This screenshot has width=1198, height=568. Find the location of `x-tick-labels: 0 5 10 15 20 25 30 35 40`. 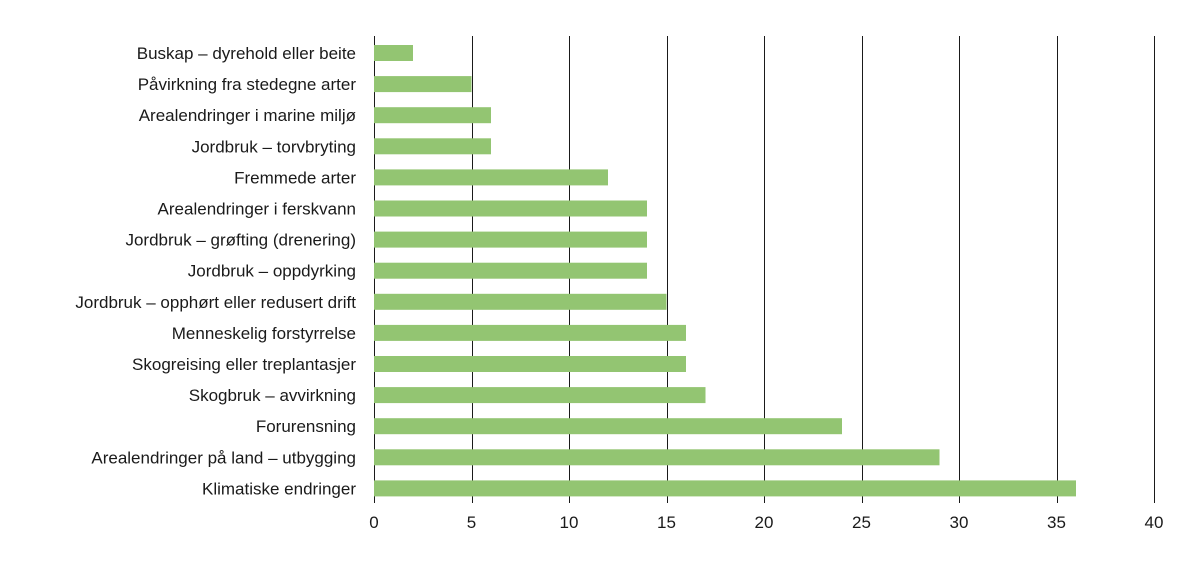

x-tick-labels: 0 5 10 15 20 25 30 35 40 is located at coordinates (766, 522).